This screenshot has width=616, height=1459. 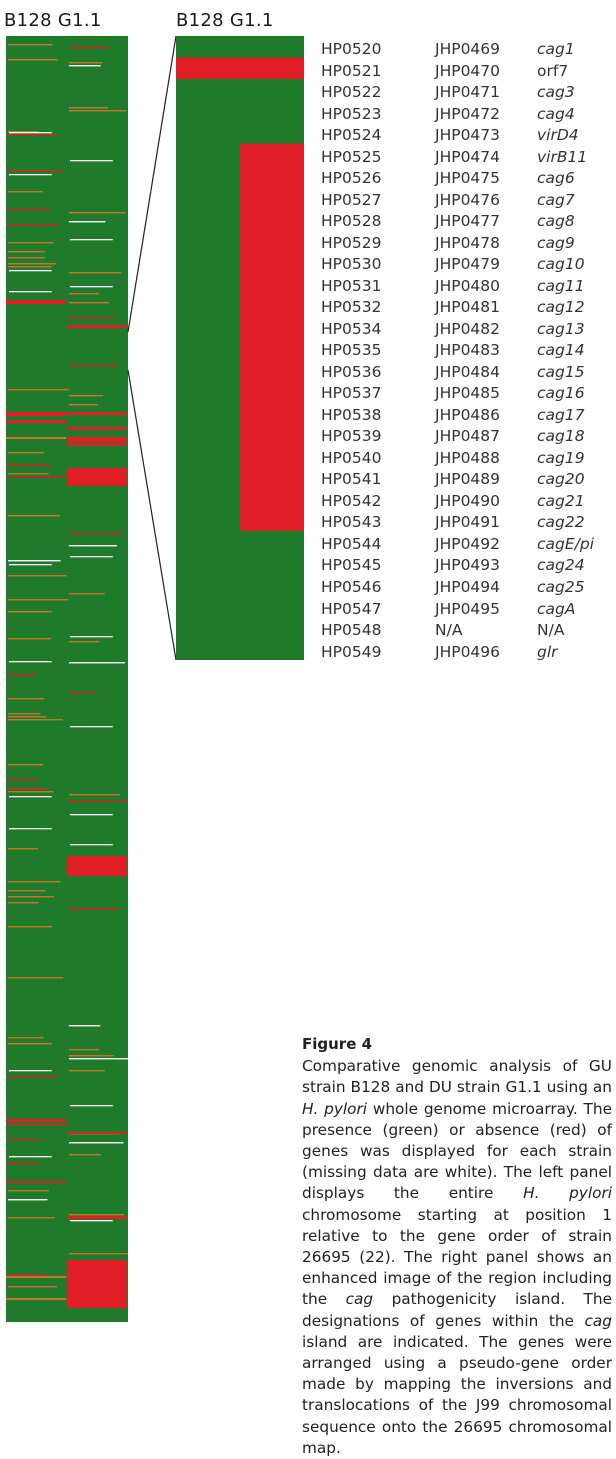 What do you see at coordinates (468, 543) in the screenshot?
I see `gene-jhp-id: JHP0492` at bounding box center [468, 543].